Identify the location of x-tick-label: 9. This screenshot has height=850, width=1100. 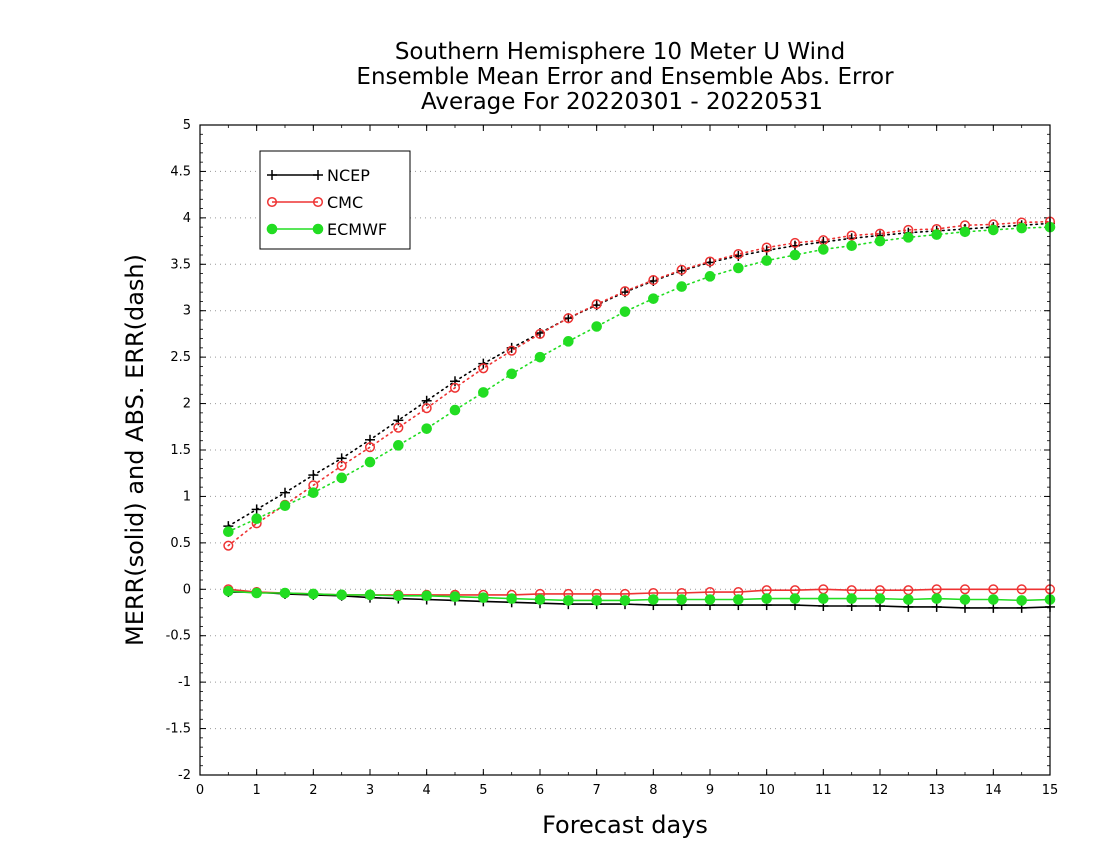
(710, 790).